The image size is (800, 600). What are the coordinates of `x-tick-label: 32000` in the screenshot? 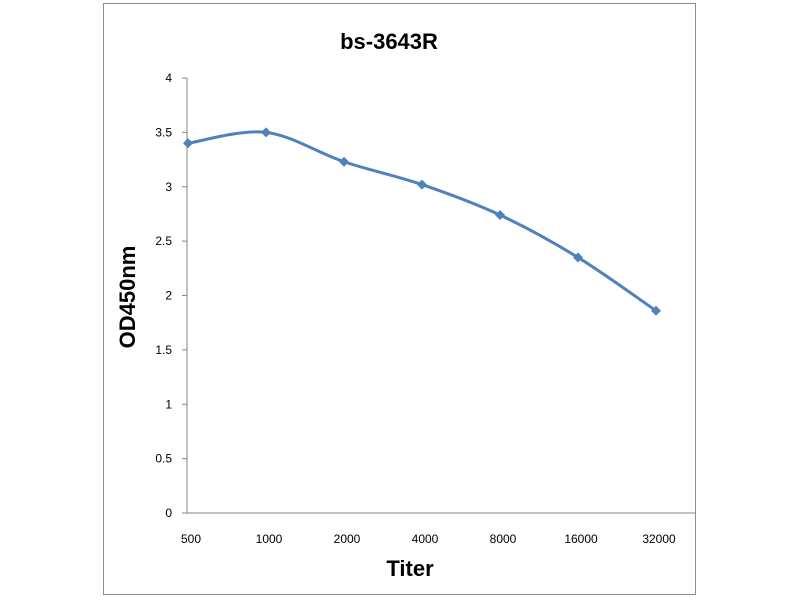 It's located at (659, 539).